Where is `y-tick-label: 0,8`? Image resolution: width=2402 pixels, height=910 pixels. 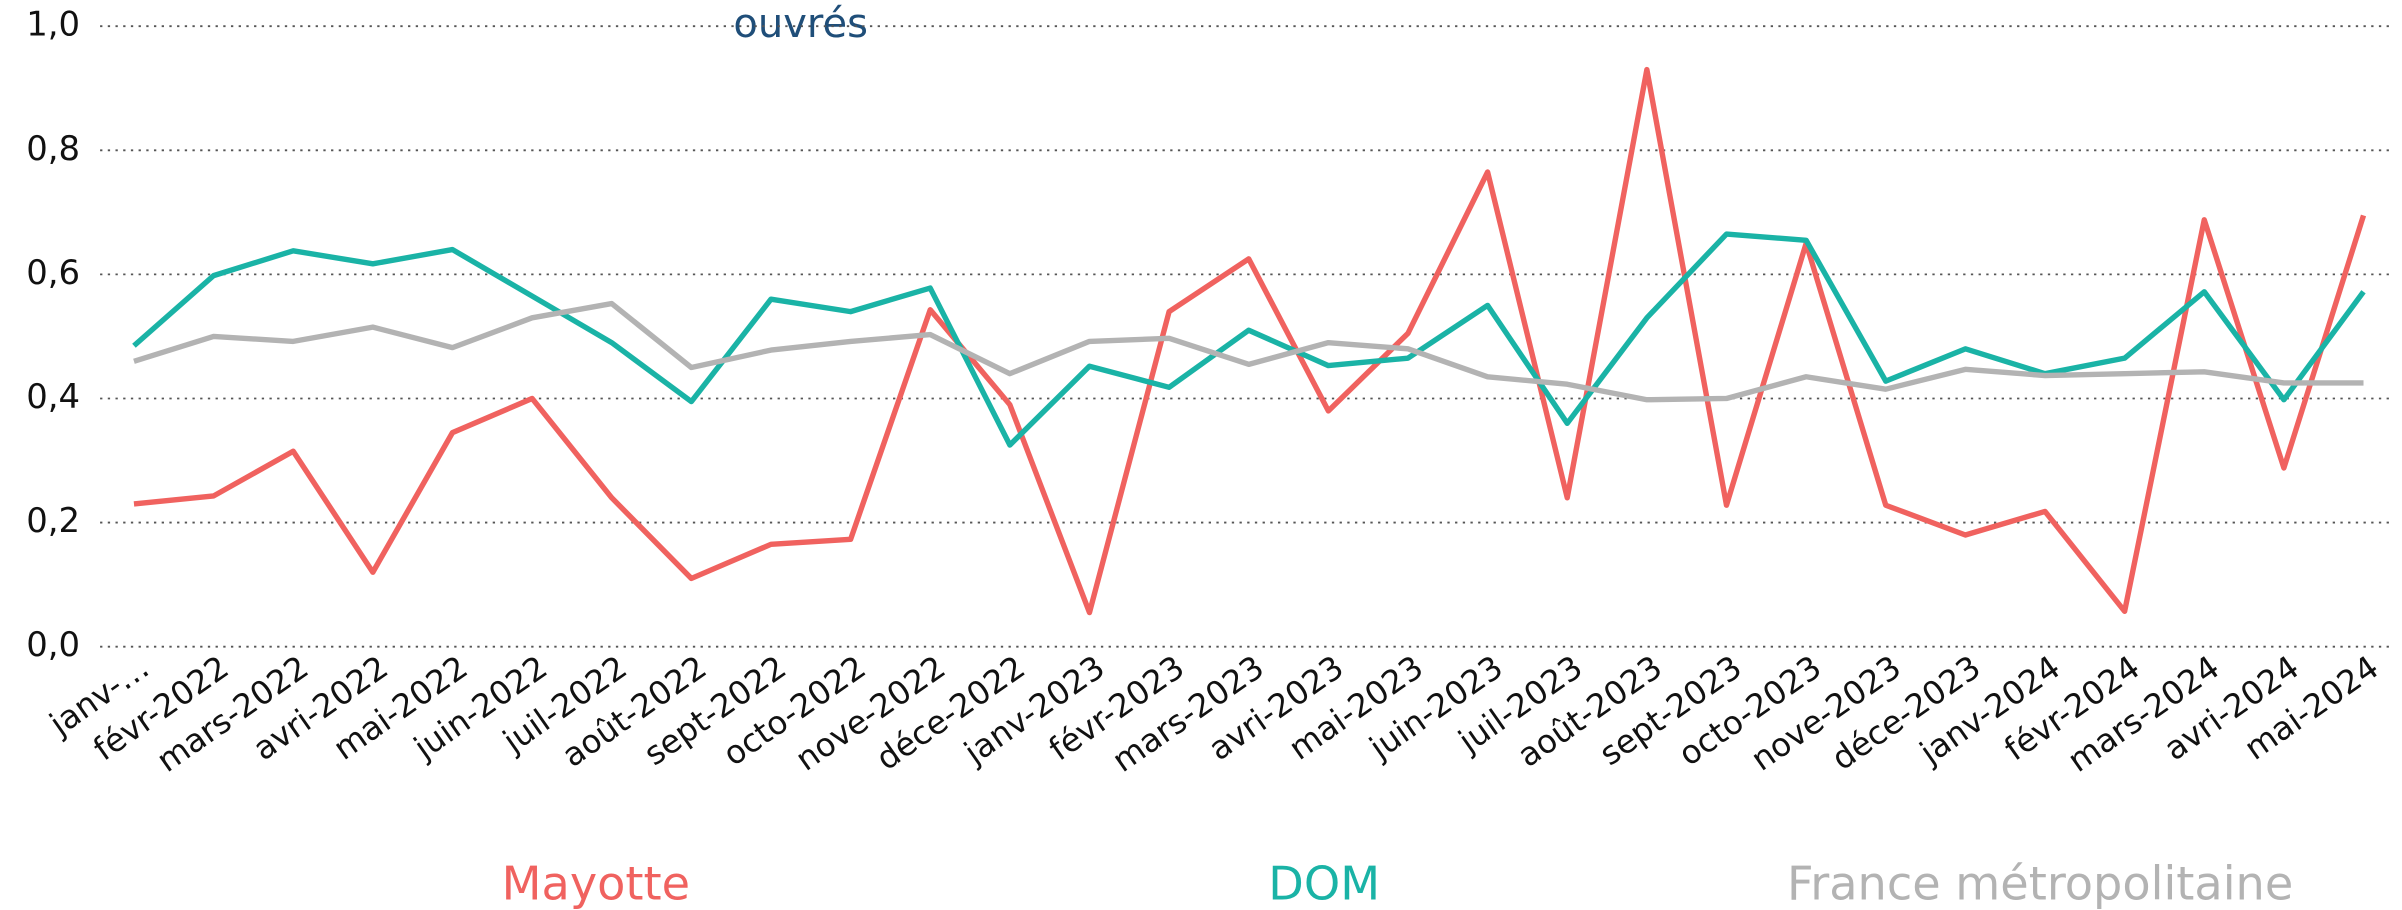
y-tick-label: 0,8 is located at coordinates (53, 148).